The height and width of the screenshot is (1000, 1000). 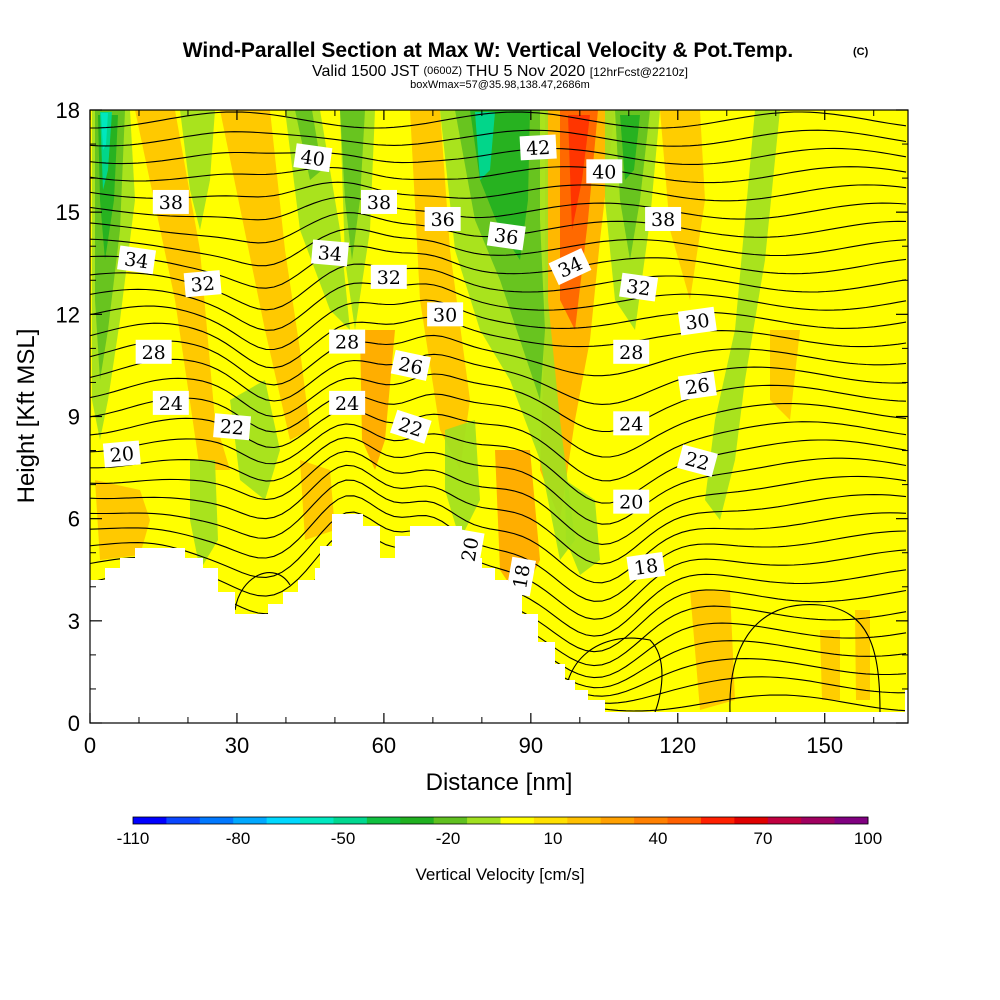 What do you see at coordinates (133, 838) in the screenshot?
I see `colorbar-tick-label: -110` at bounding box center [133, 838].